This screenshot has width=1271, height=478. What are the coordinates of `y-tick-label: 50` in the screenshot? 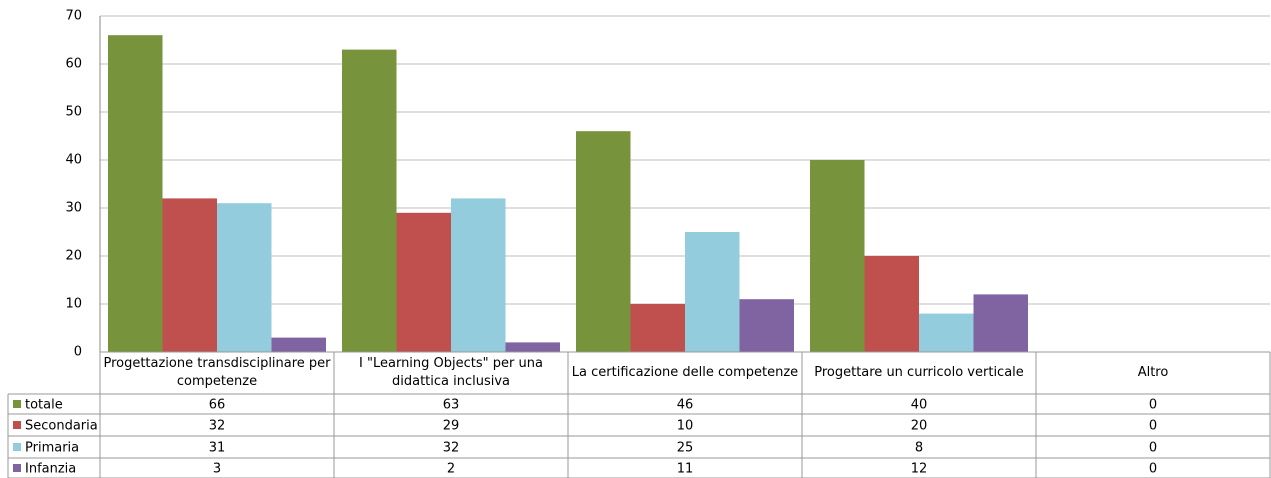 It's located at (73, 112).